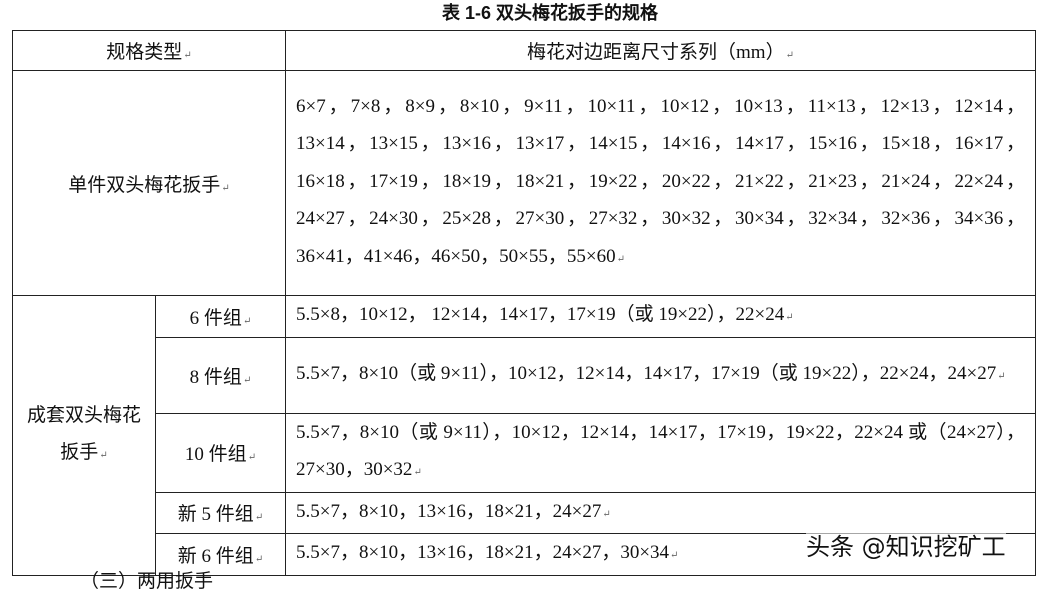 The width and height of the screenshot is (1043, 593). Describe the element at coordinates (220, 514) in the screenshot. I see `set-group: 新 5 件组` at that location.